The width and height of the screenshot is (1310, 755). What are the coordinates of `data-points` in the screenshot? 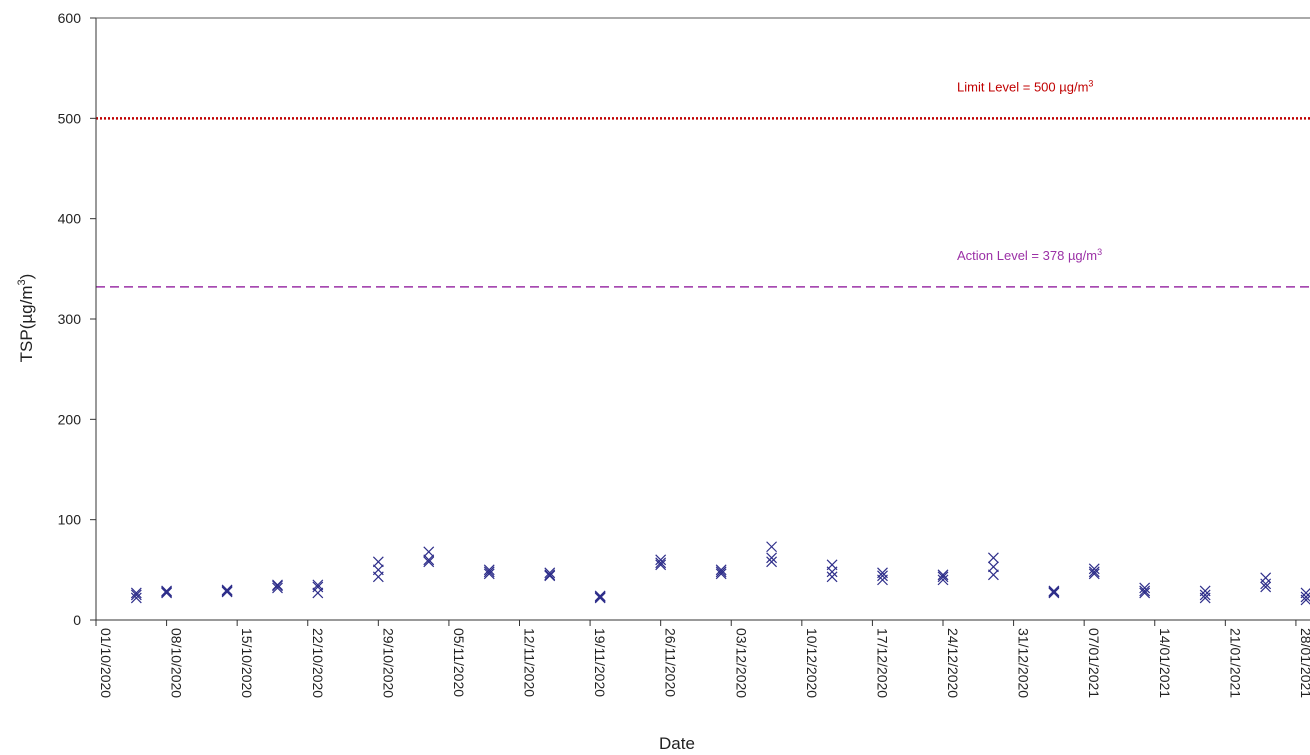 It's located at (720, 573).